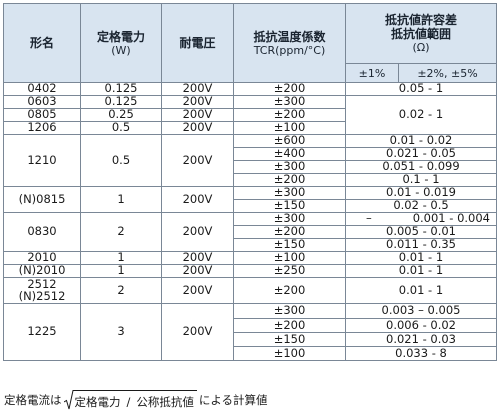 The height and width of the screenshot is (416, 500). Describe the element at coordinates (421, 167) in the screenshot. I see `cell-range: 0.051 - 0.099` at that location.